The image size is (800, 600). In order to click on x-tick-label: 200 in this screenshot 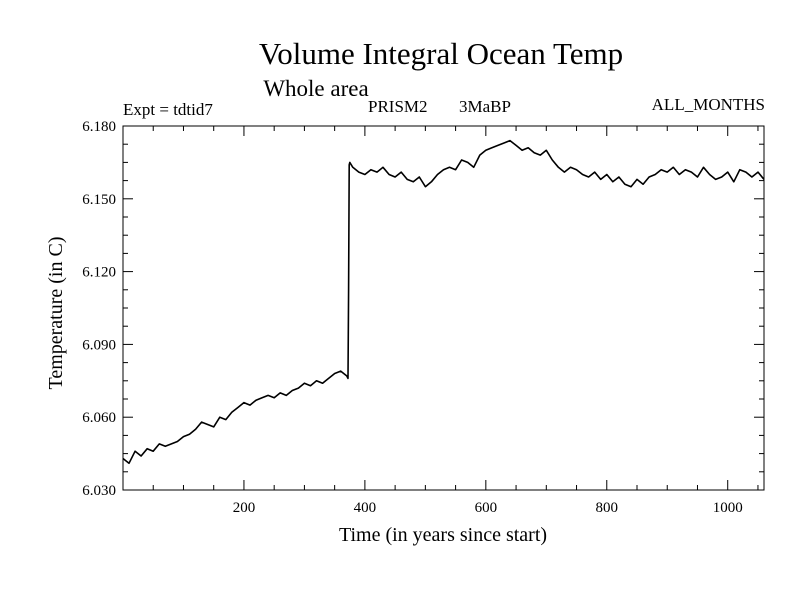, I will do `click(244, 508)`.